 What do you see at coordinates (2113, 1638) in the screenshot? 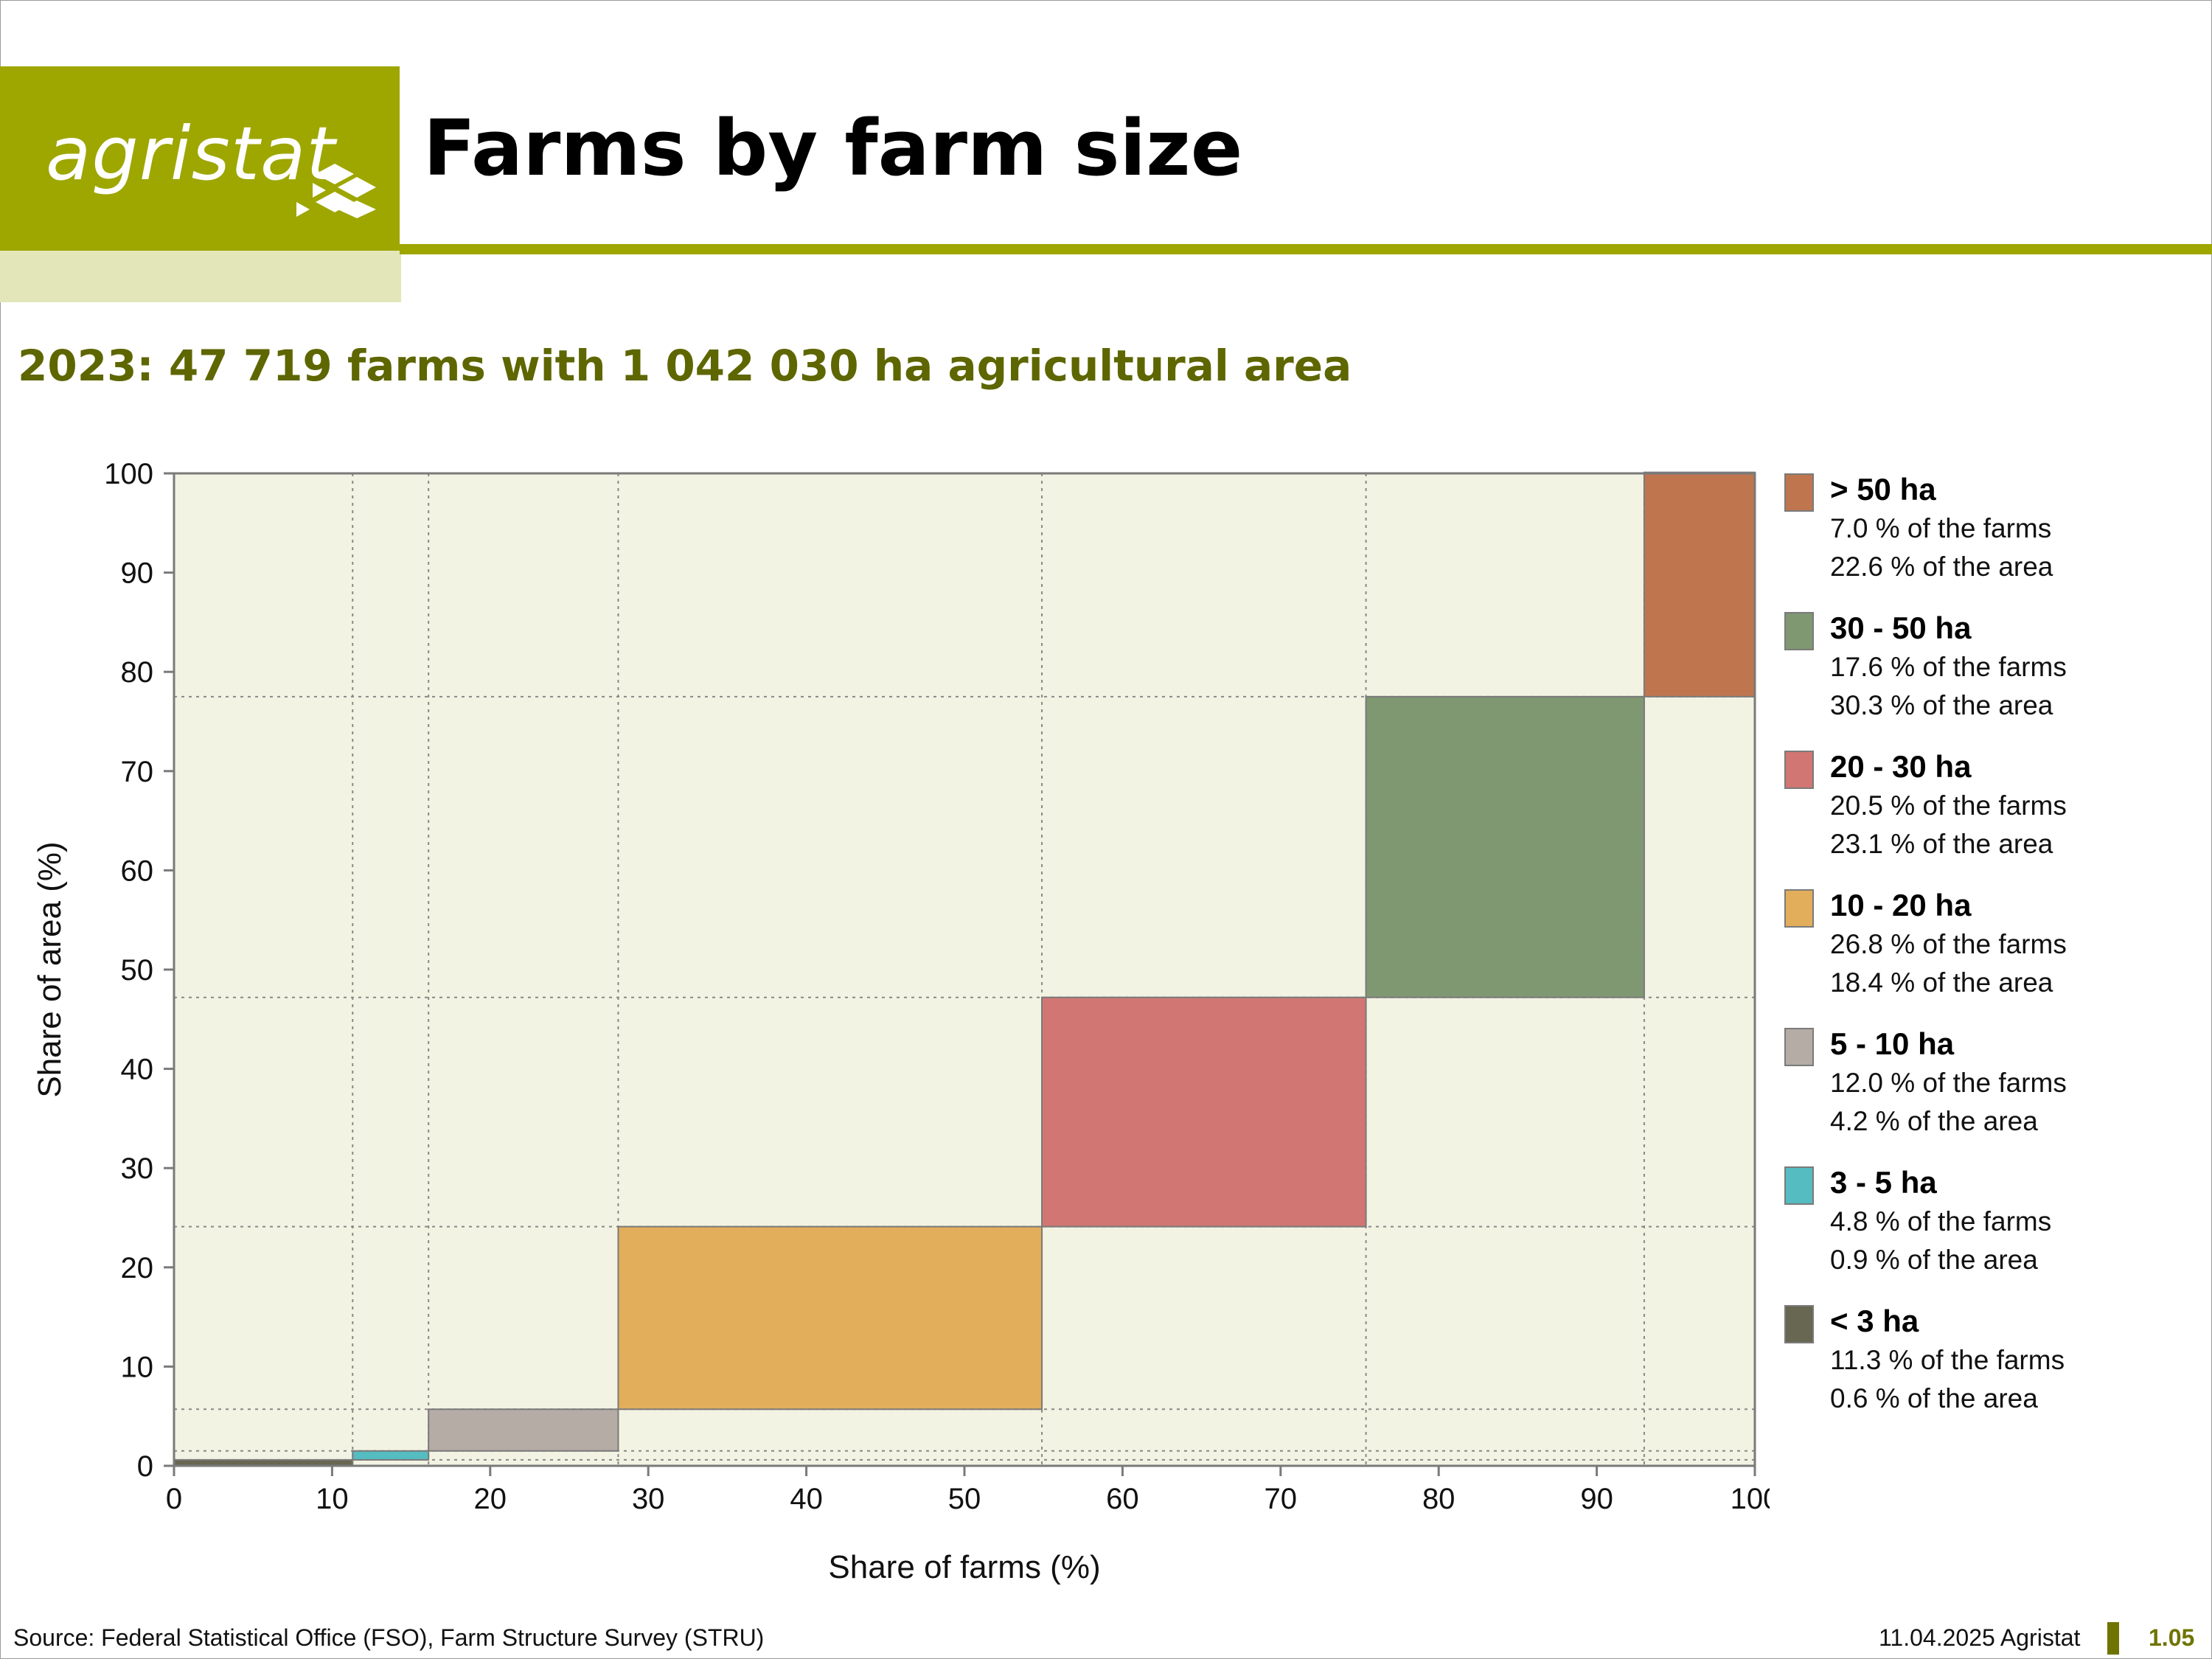
I see `footer-separator` at bounding box center [2113, 1638].